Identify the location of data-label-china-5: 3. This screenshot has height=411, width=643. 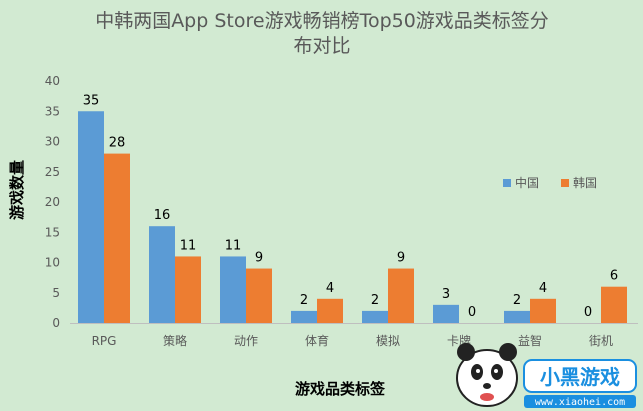
(446, 294).